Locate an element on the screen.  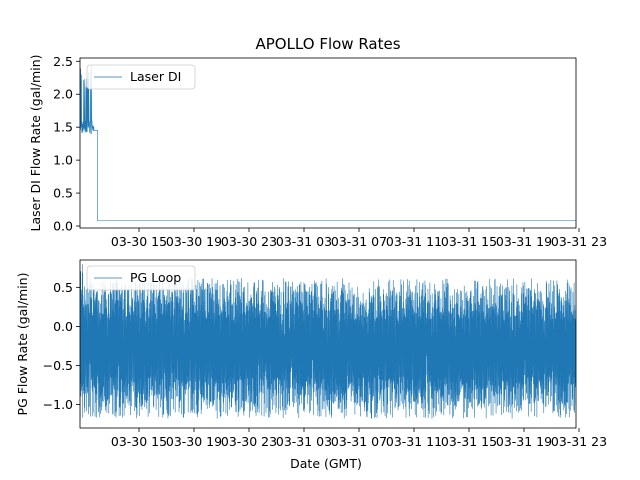
pg-loop-x-tick-label: 03-31 15 is located at coordinates (469, 441).